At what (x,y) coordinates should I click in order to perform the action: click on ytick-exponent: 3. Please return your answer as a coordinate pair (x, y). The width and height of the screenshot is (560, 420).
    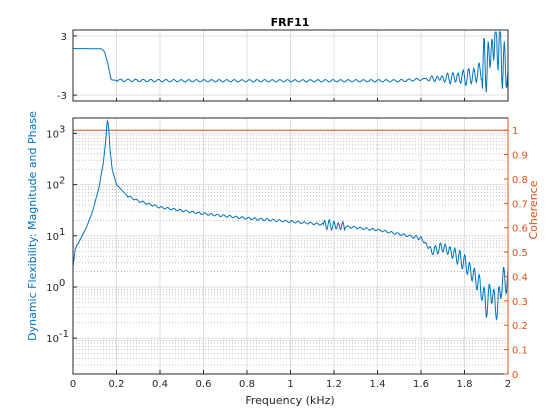
    Looking at the image, I should click on (62, 129).